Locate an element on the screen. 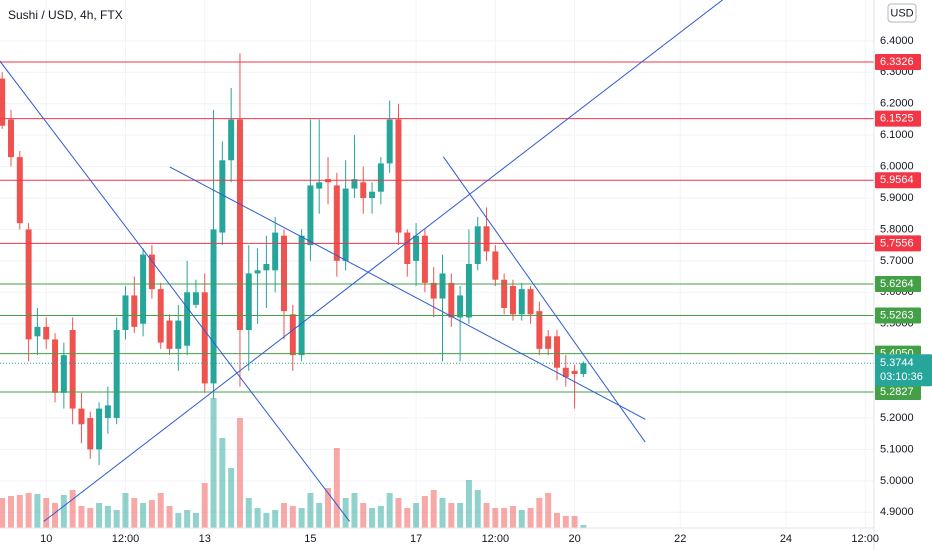  y-tick-label: 5.9000 is located at coordinates (897, 198).